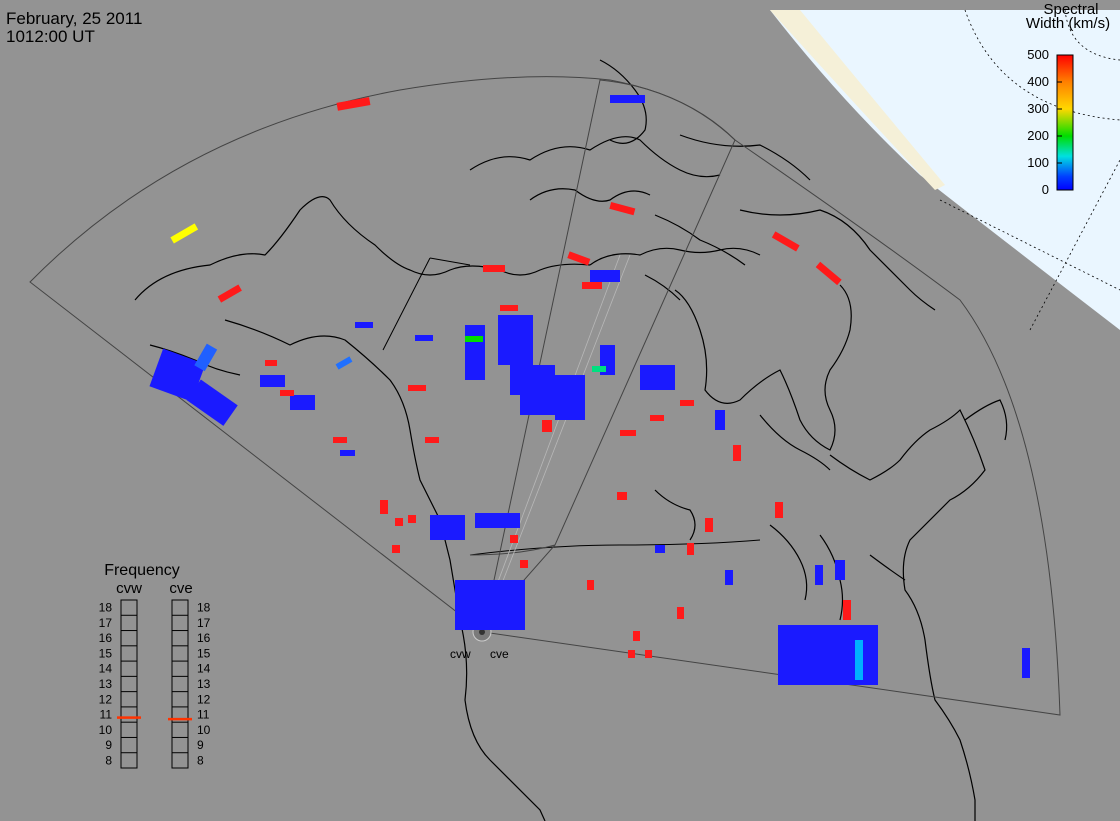 The height and width of the screenshot is (821, 1120). What do you see at coordinates (129, 717) in the screenshot?
I see `frequency-indicator-cvw` at bounding box center [129, 717].